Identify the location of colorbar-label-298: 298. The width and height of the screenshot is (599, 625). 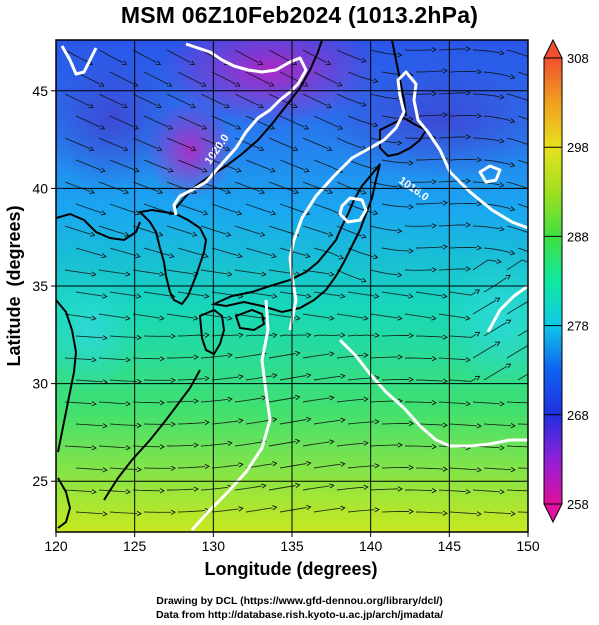
(578, 147).